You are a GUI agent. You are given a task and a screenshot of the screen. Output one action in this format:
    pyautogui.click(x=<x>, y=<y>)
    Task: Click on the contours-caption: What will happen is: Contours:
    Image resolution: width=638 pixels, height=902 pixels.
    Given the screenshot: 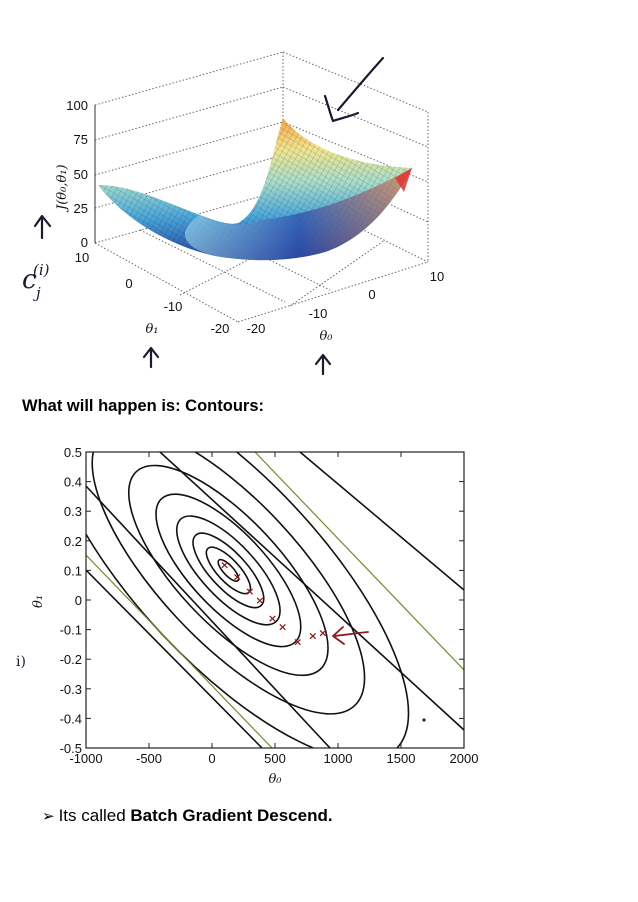 What is the action you would take?
    pyautogui.click(x=143, y=406)
    